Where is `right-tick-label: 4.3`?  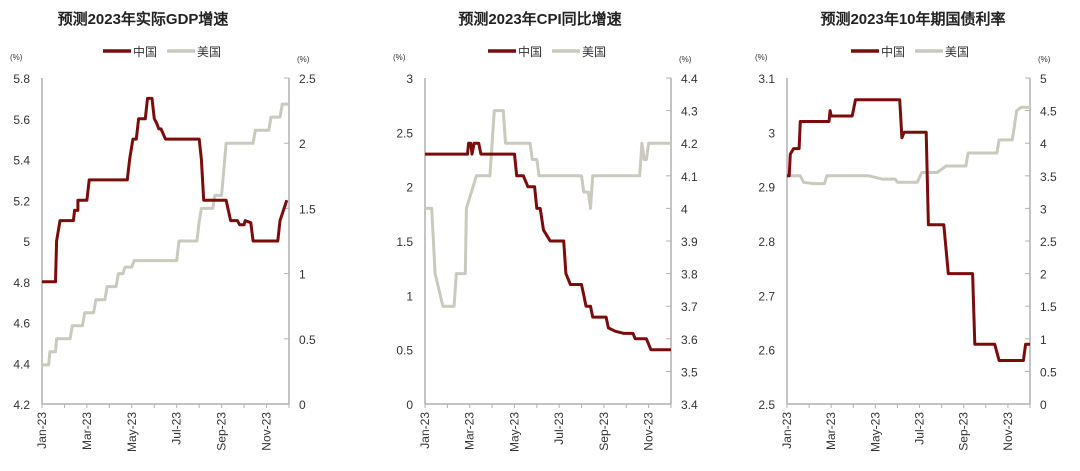 right-tick-label: 4.3 is located at coordinates (689, 112).